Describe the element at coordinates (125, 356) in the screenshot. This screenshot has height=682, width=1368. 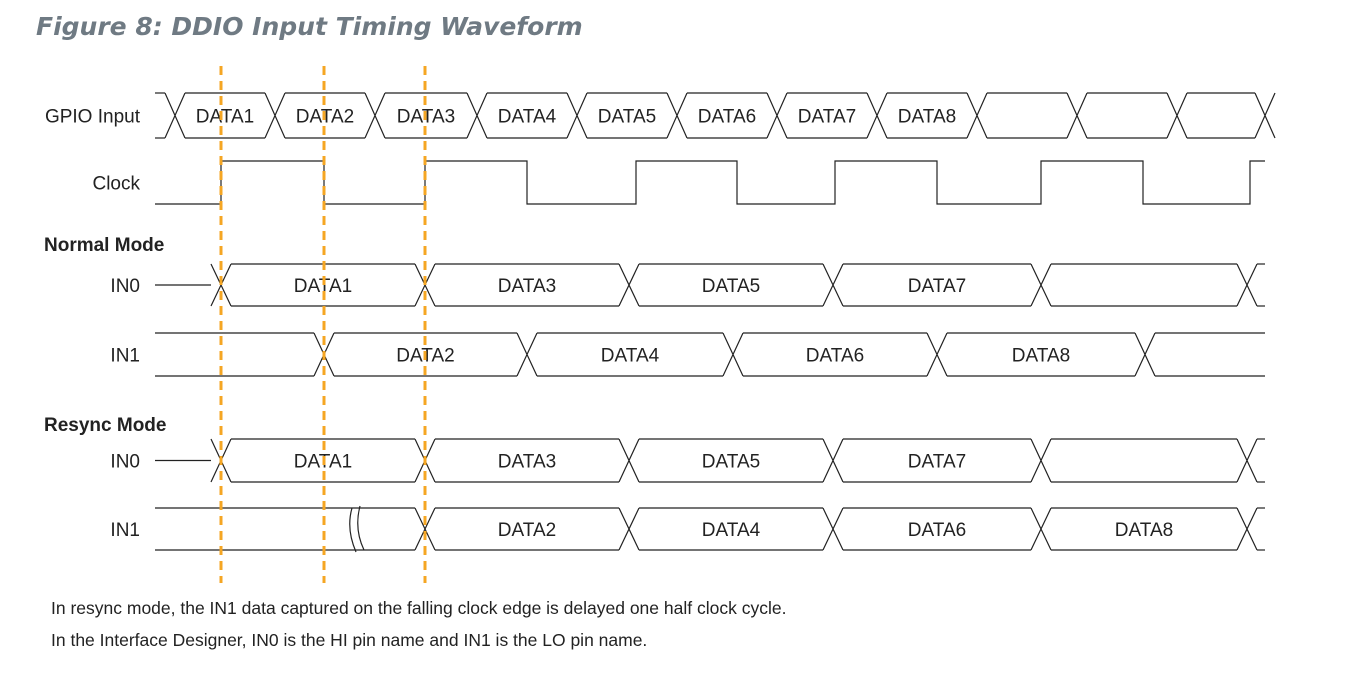
I see `signal-label-normal-in1: IN1` at that location.